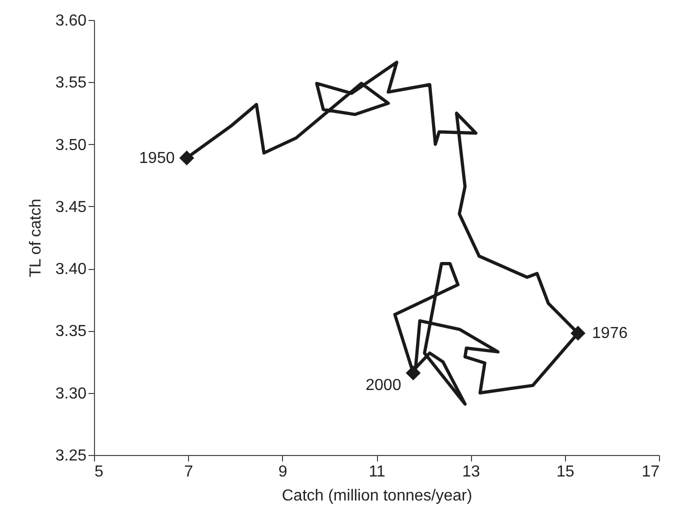 This screenshot has height=506, width=674. What do you see at coordinates (35, 238) in the screenshot?
I see `y-axis-title: TL of catch` at bounding box center [35, 238].